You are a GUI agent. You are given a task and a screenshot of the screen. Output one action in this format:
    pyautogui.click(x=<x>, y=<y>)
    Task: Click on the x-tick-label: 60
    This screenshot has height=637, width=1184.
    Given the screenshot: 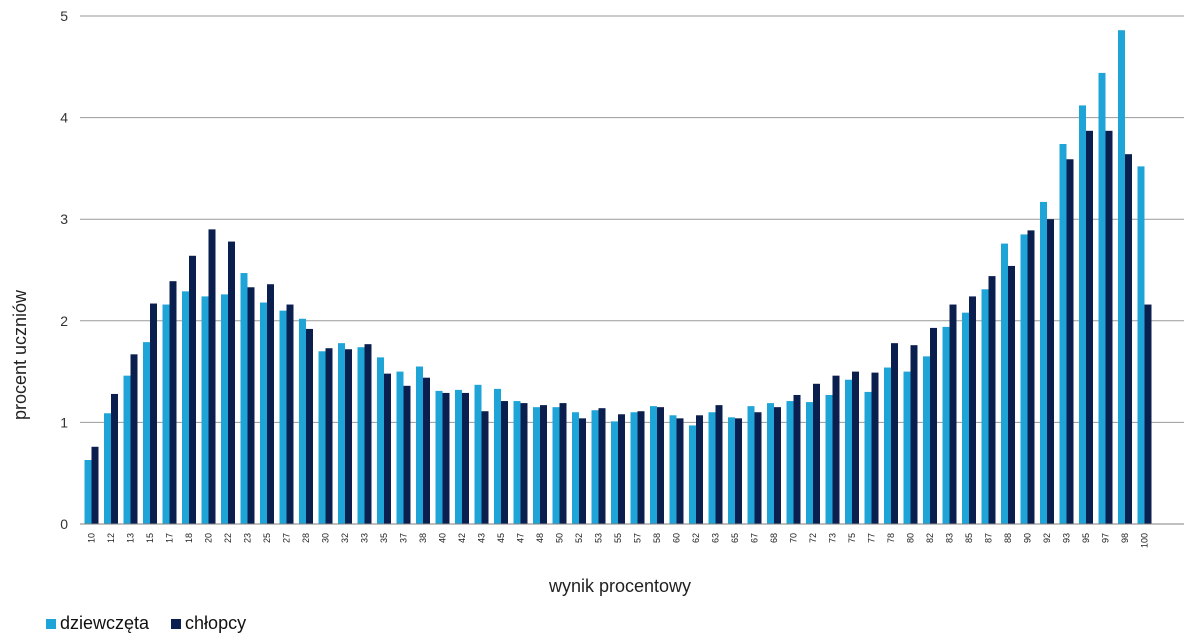 What is the action you would take?
    pyautogui.click(x=677, y=538)
    